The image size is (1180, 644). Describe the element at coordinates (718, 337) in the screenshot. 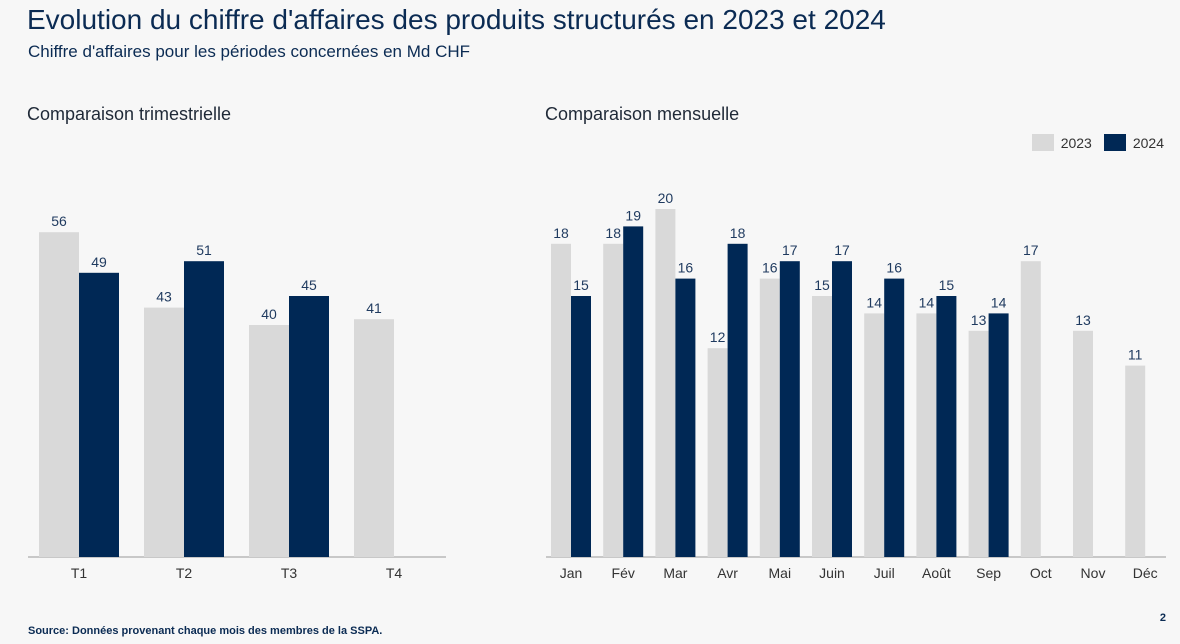

I see `data-label-monthly-2023-3: 12` at that location.